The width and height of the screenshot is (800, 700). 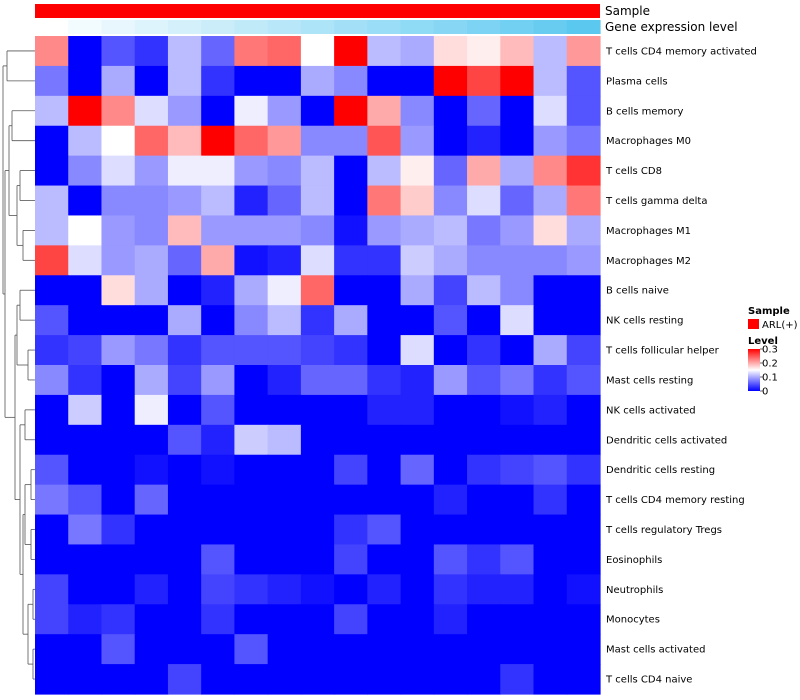 I want to click on legend-tick-label: 0, so click(x=765, y=392).